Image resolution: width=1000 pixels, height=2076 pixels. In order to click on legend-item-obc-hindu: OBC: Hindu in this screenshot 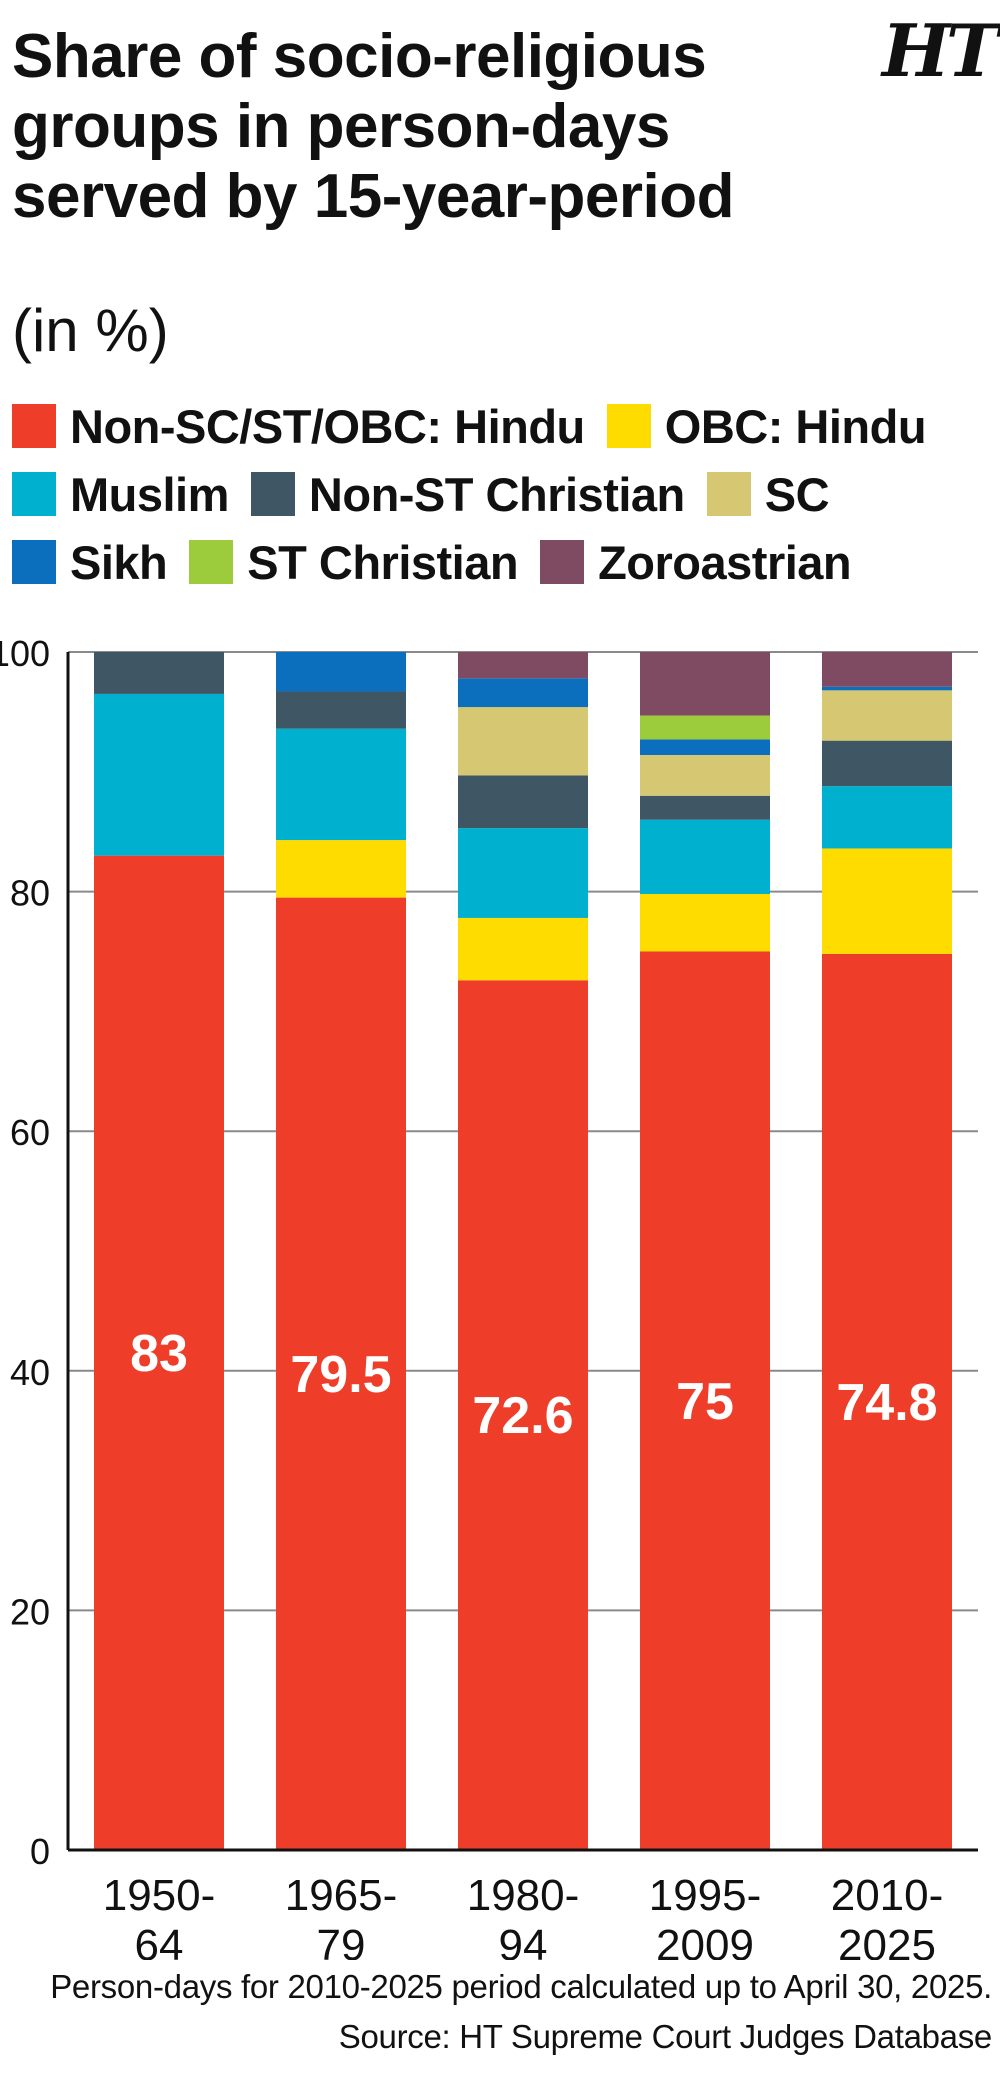, I will do `click(766, 426)`.